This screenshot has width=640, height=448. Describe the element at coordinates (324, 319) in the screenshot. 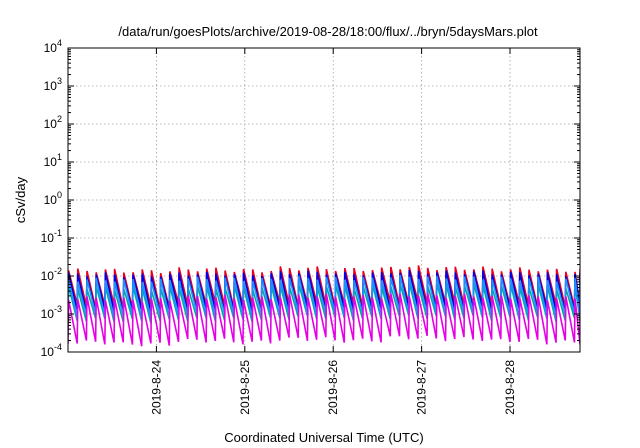

I see `series-line` at that location.